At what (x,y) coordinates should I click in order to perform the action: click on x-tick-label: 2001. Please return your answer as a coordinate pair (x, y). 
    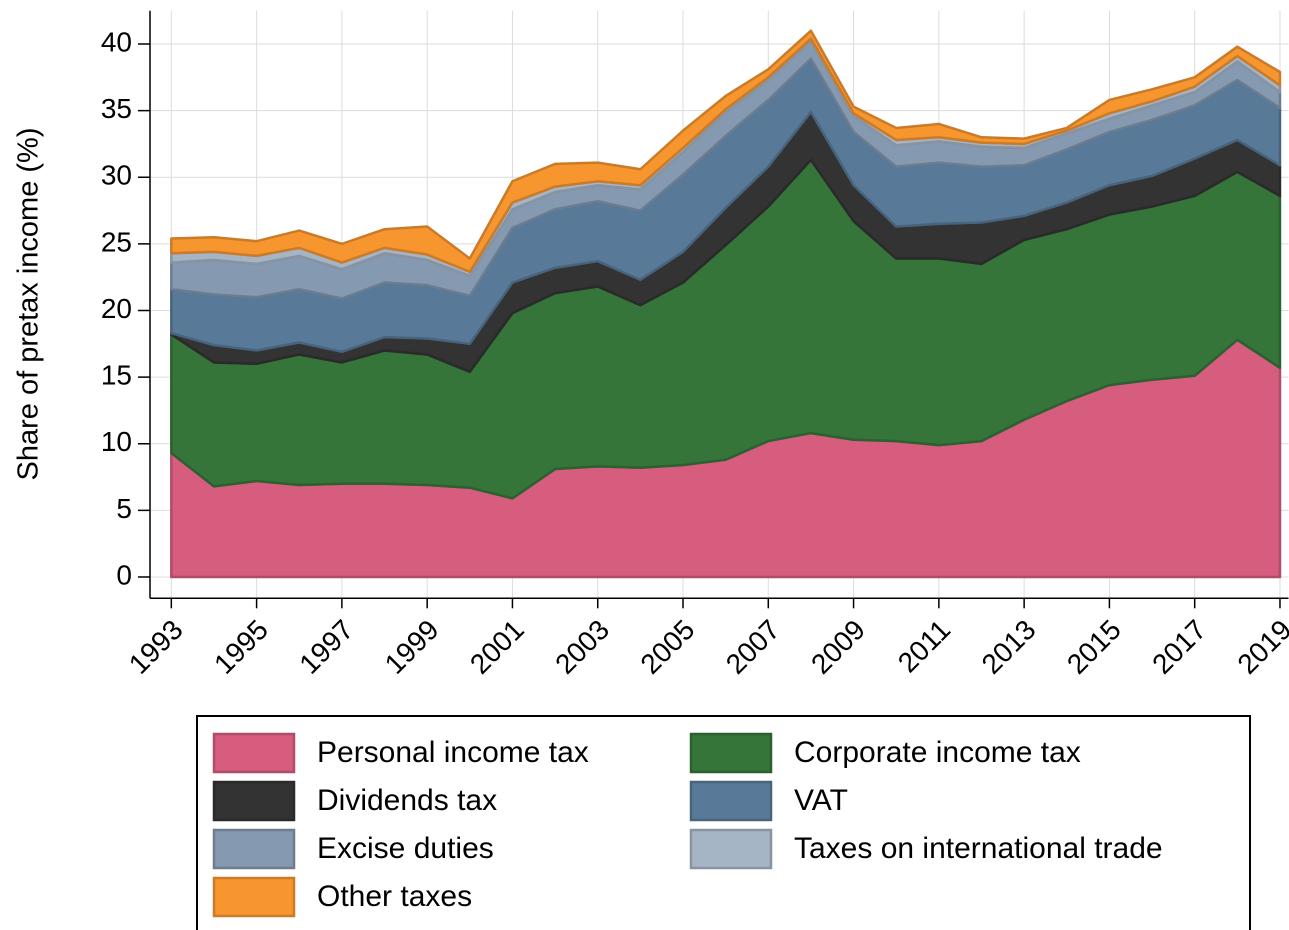
    Looking at the image, I should click on (497, 647).